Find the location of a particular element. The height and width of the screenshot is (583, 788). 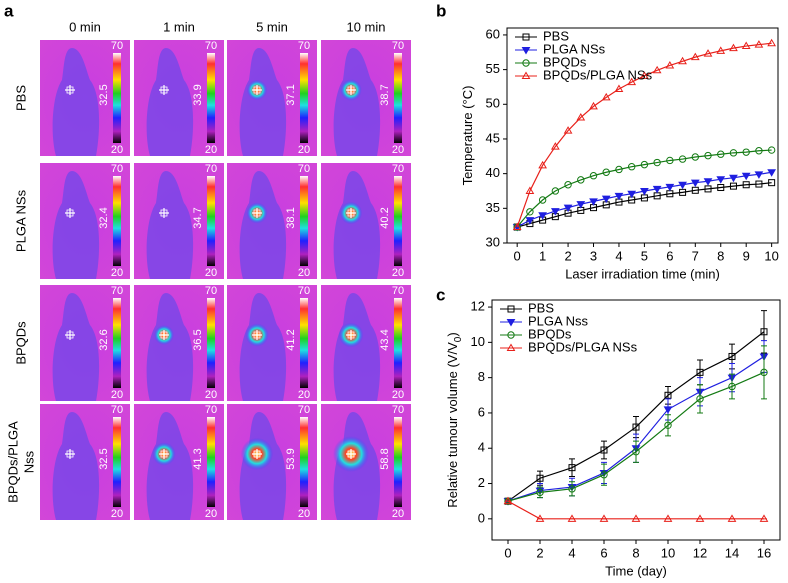

spot-temperature: 38.1 is located at coordinates (291, 217).